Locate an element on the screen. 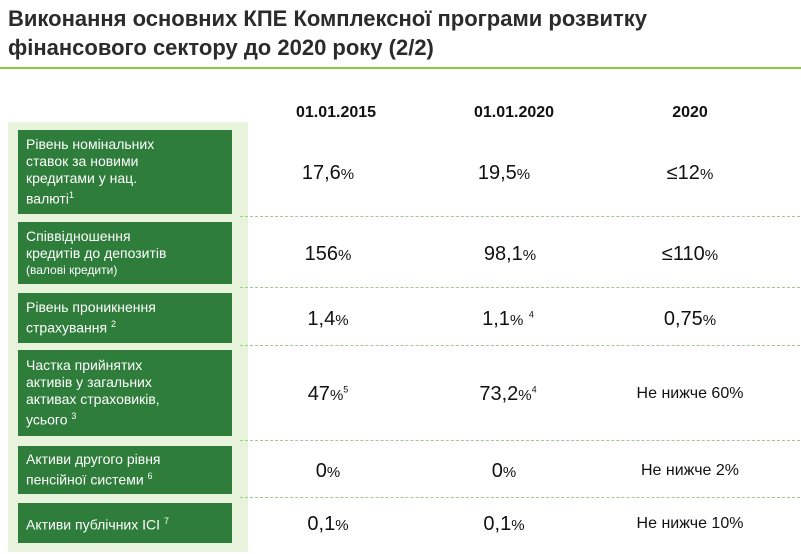 The image size is (801, 554). value-2020: 0,1% is located at coordinates (504, 524).